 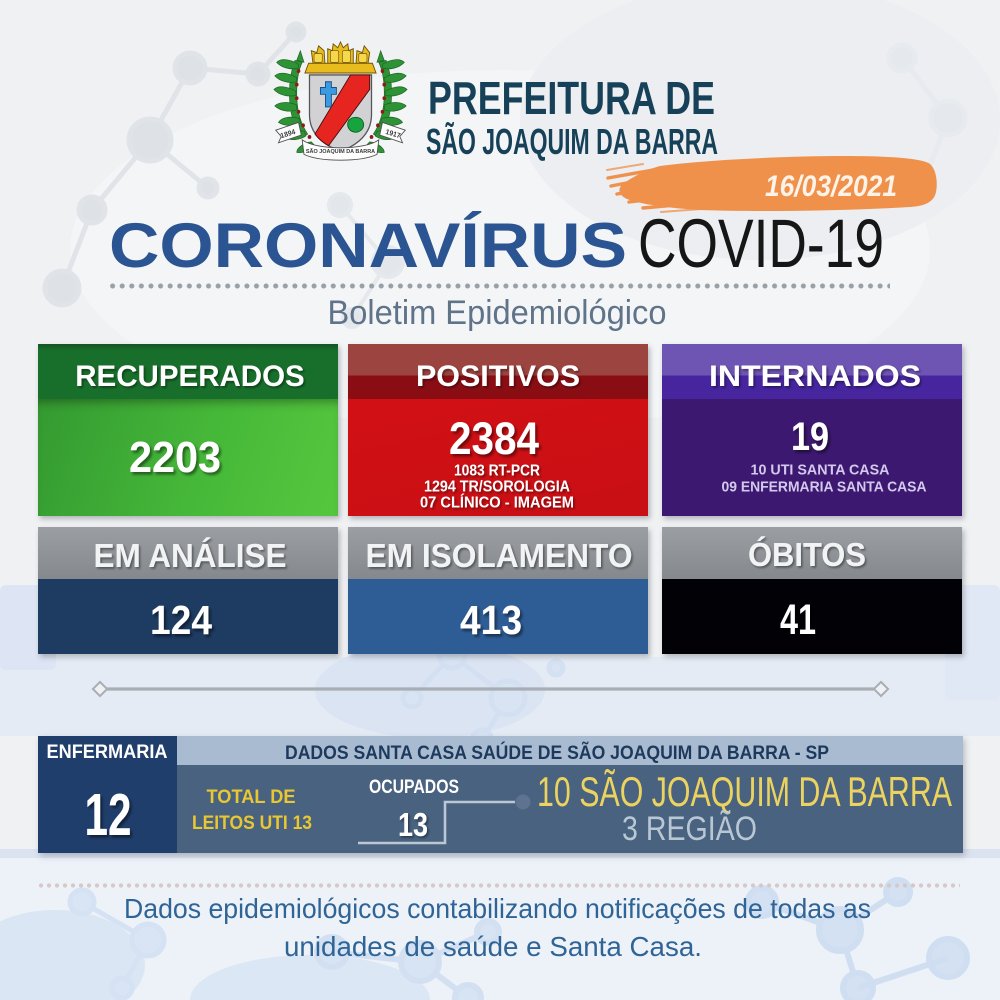 I want to click on svg-text: 13, so click(x=413, y=824).